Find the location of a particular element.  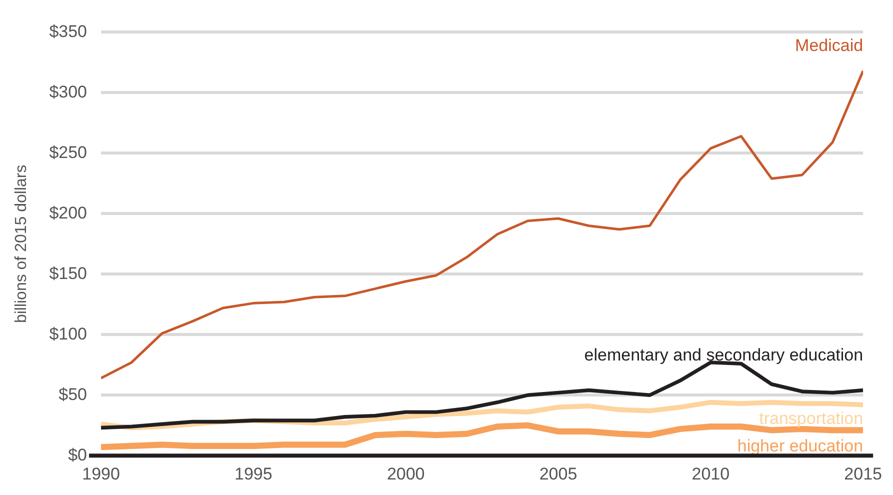

y-tick-label: $50 is located at coordinates (73, 394).